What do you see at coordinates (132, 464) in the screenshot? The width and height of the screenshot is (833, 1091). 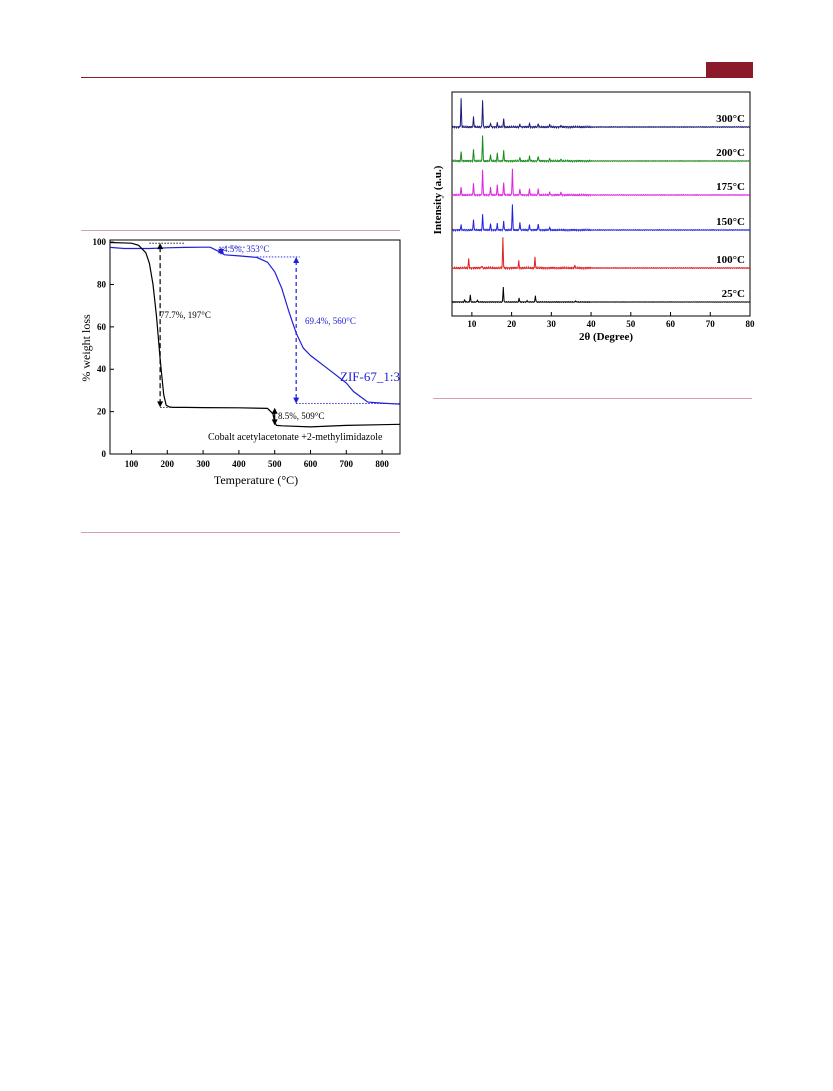 I see `tga-x-tick-label: 100` at bounding box center [132, 464].